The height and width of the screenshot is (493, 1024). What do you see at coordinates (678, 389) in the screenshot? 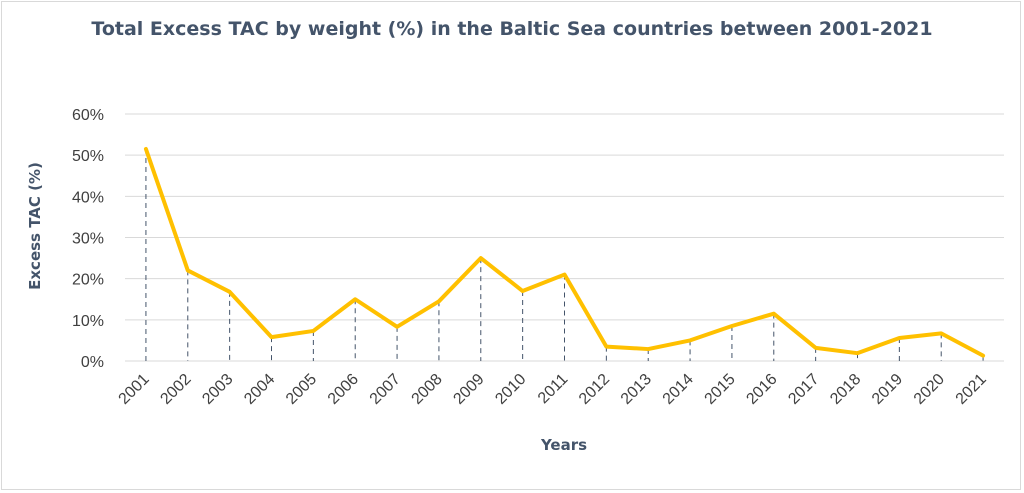
I see `x-tick-label: 2014` at bounding box center [678, 389].